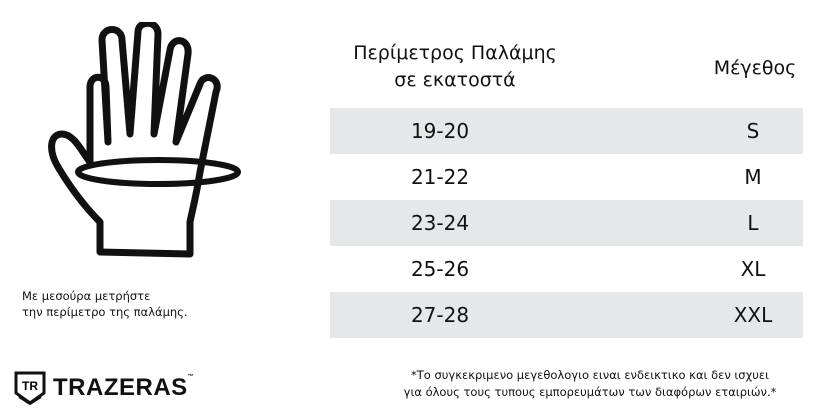 The width and height of the screenshot is (827, 413). Describe the element at coordinates (566, 177) in the screenshot. I see `table-row: 21-22 M` at that location.